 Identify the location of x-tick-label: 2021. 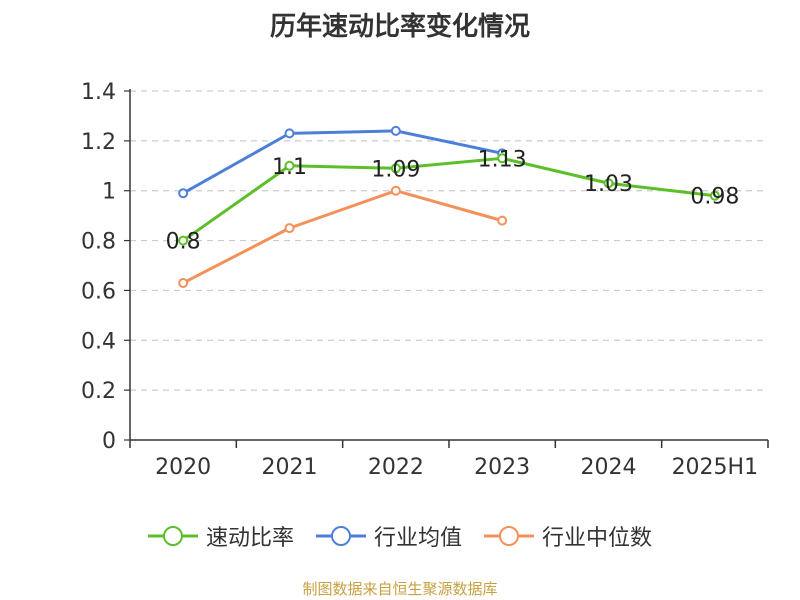
(290, 467).